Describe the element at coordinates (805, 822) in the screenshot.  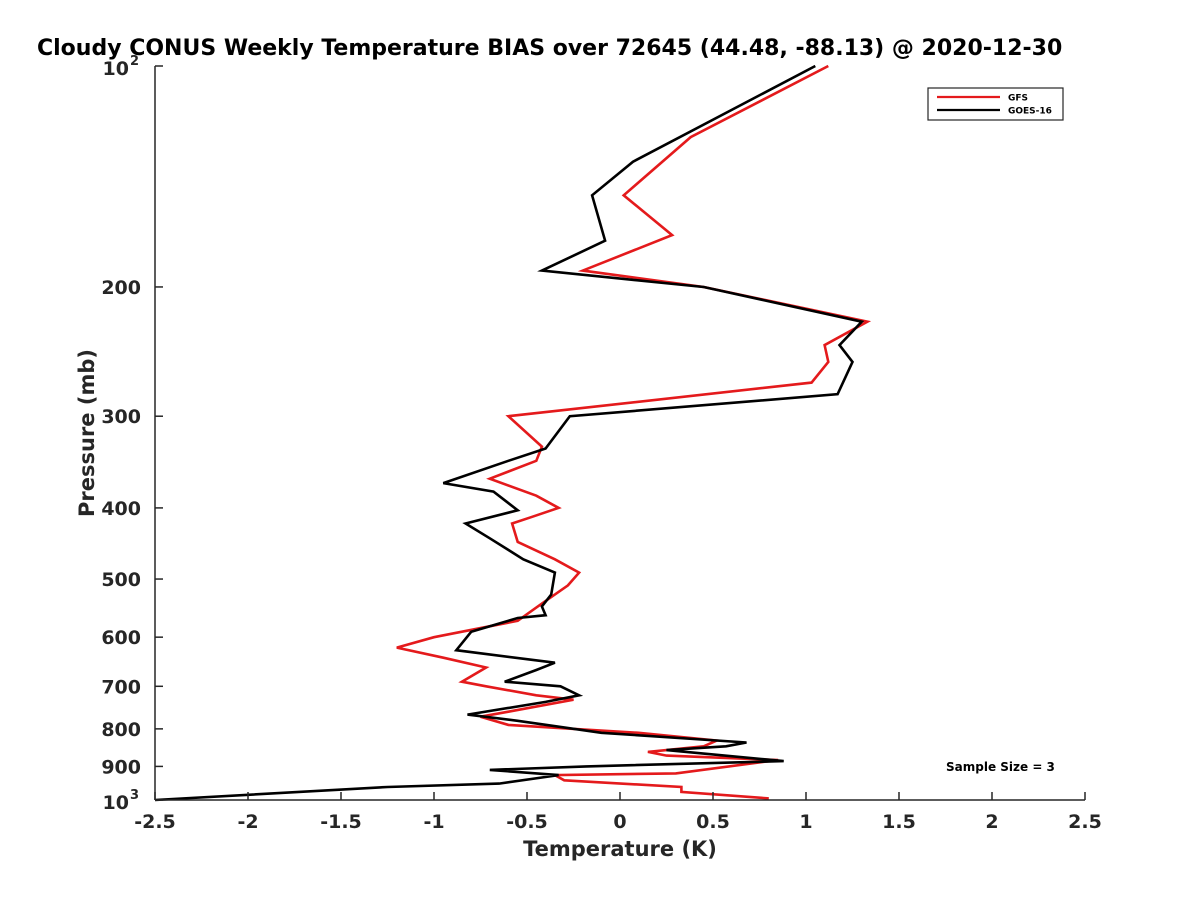
I see `x-tick-label: 1` at that location.